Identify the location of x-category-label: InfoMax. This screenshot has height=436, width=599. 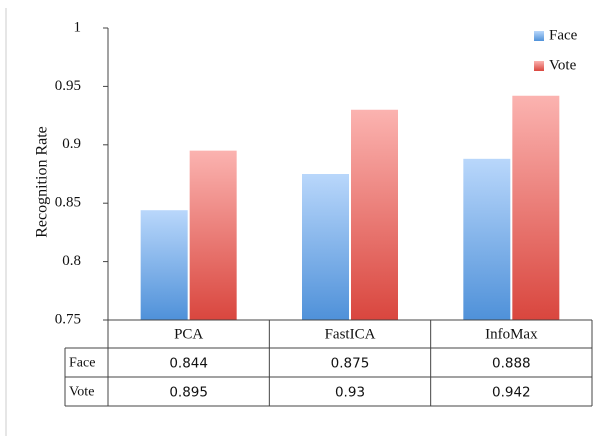
(511, 334).